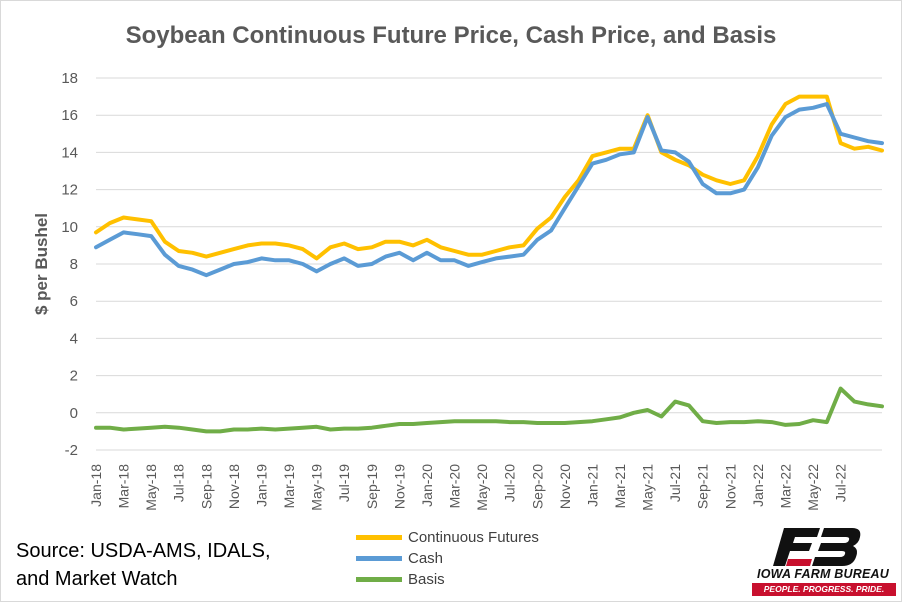 The height and width of the screenshot is (602, 902). I want to click on legend-swatch-cash, so click(379, 558).